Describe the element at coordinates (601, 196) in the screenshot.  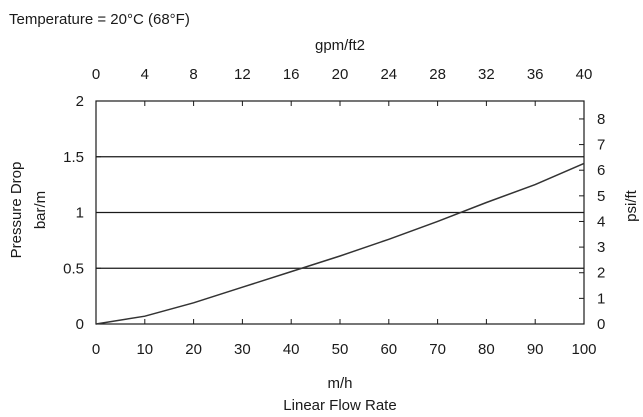
I see `y2-tick-label: 5` at that location.